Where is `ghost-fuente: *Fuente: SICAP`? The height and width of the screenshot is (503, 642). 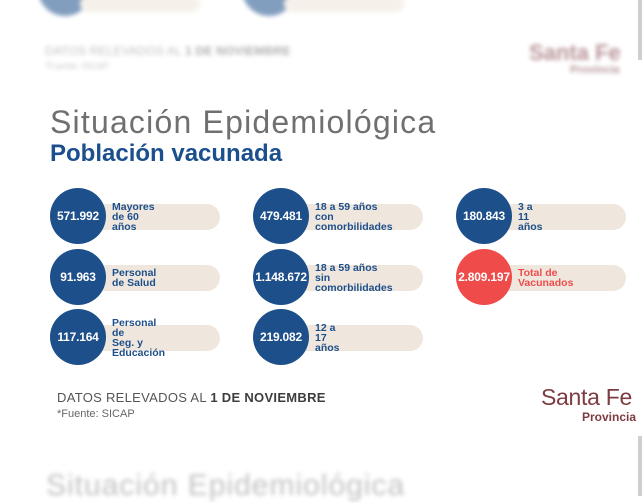 ghost-fuente: *Fuente: SICAP is located at coordinates (77, 66).